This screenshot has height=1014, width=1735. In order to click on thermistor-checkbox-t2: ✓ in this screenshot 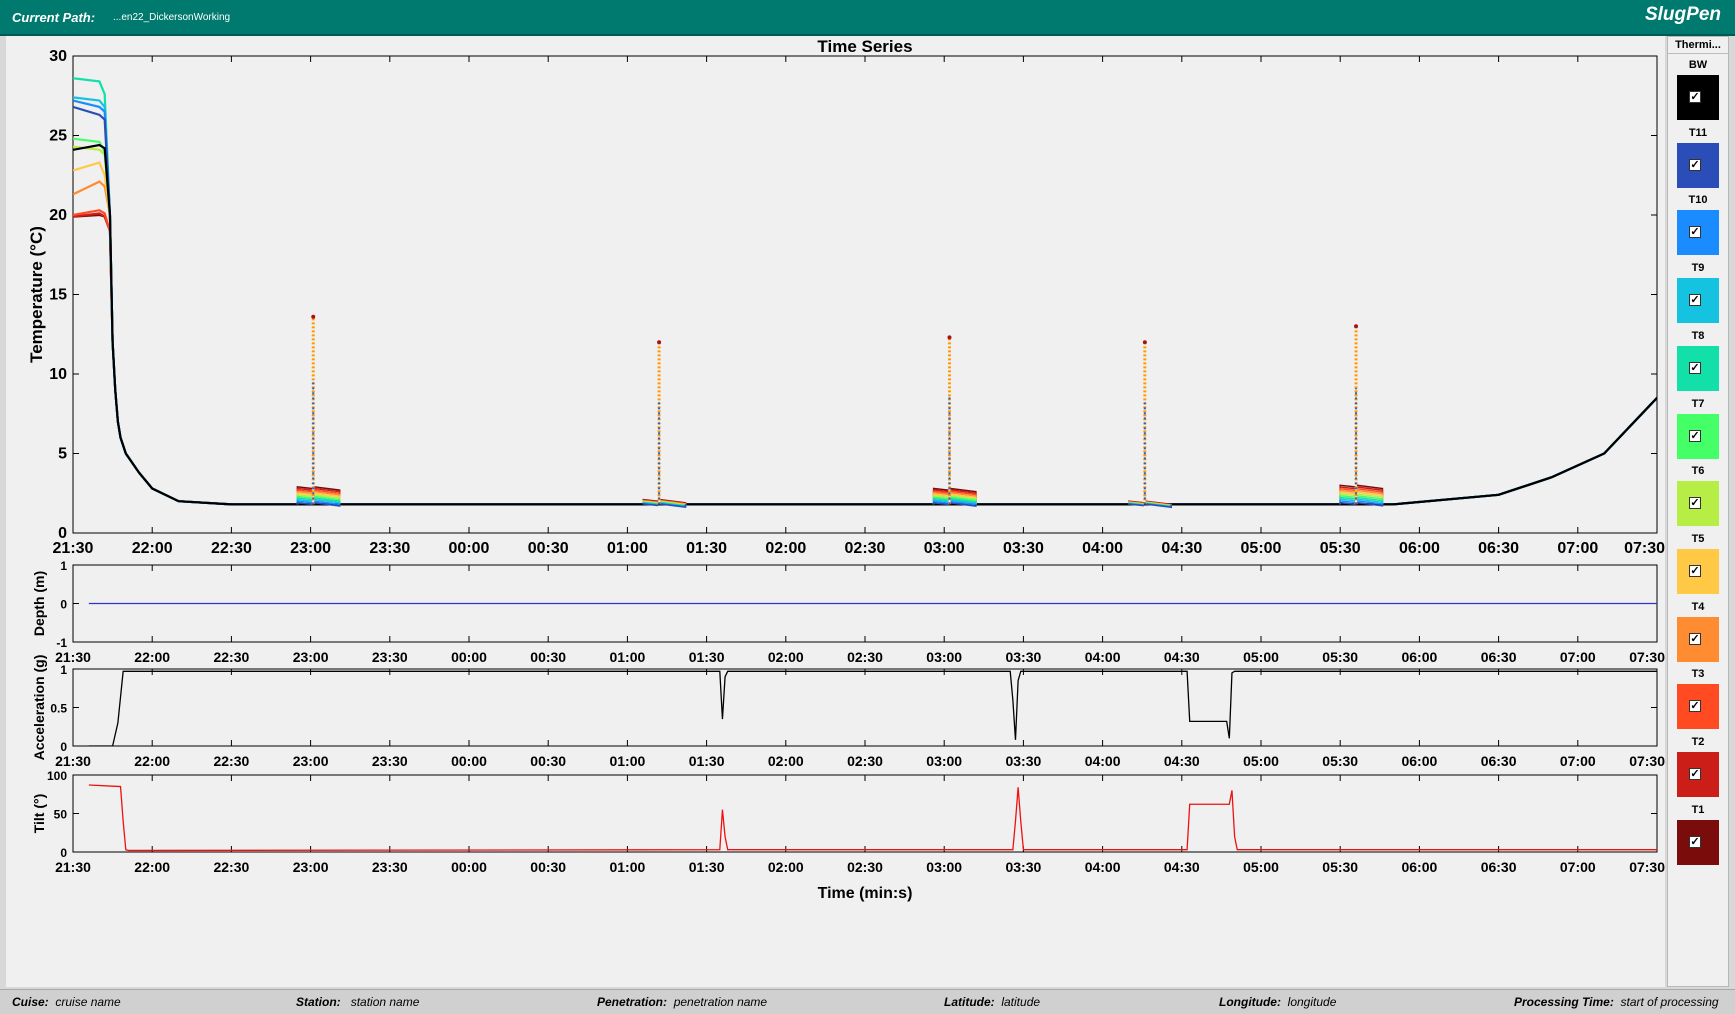, I will do `click(1695, 774)`.